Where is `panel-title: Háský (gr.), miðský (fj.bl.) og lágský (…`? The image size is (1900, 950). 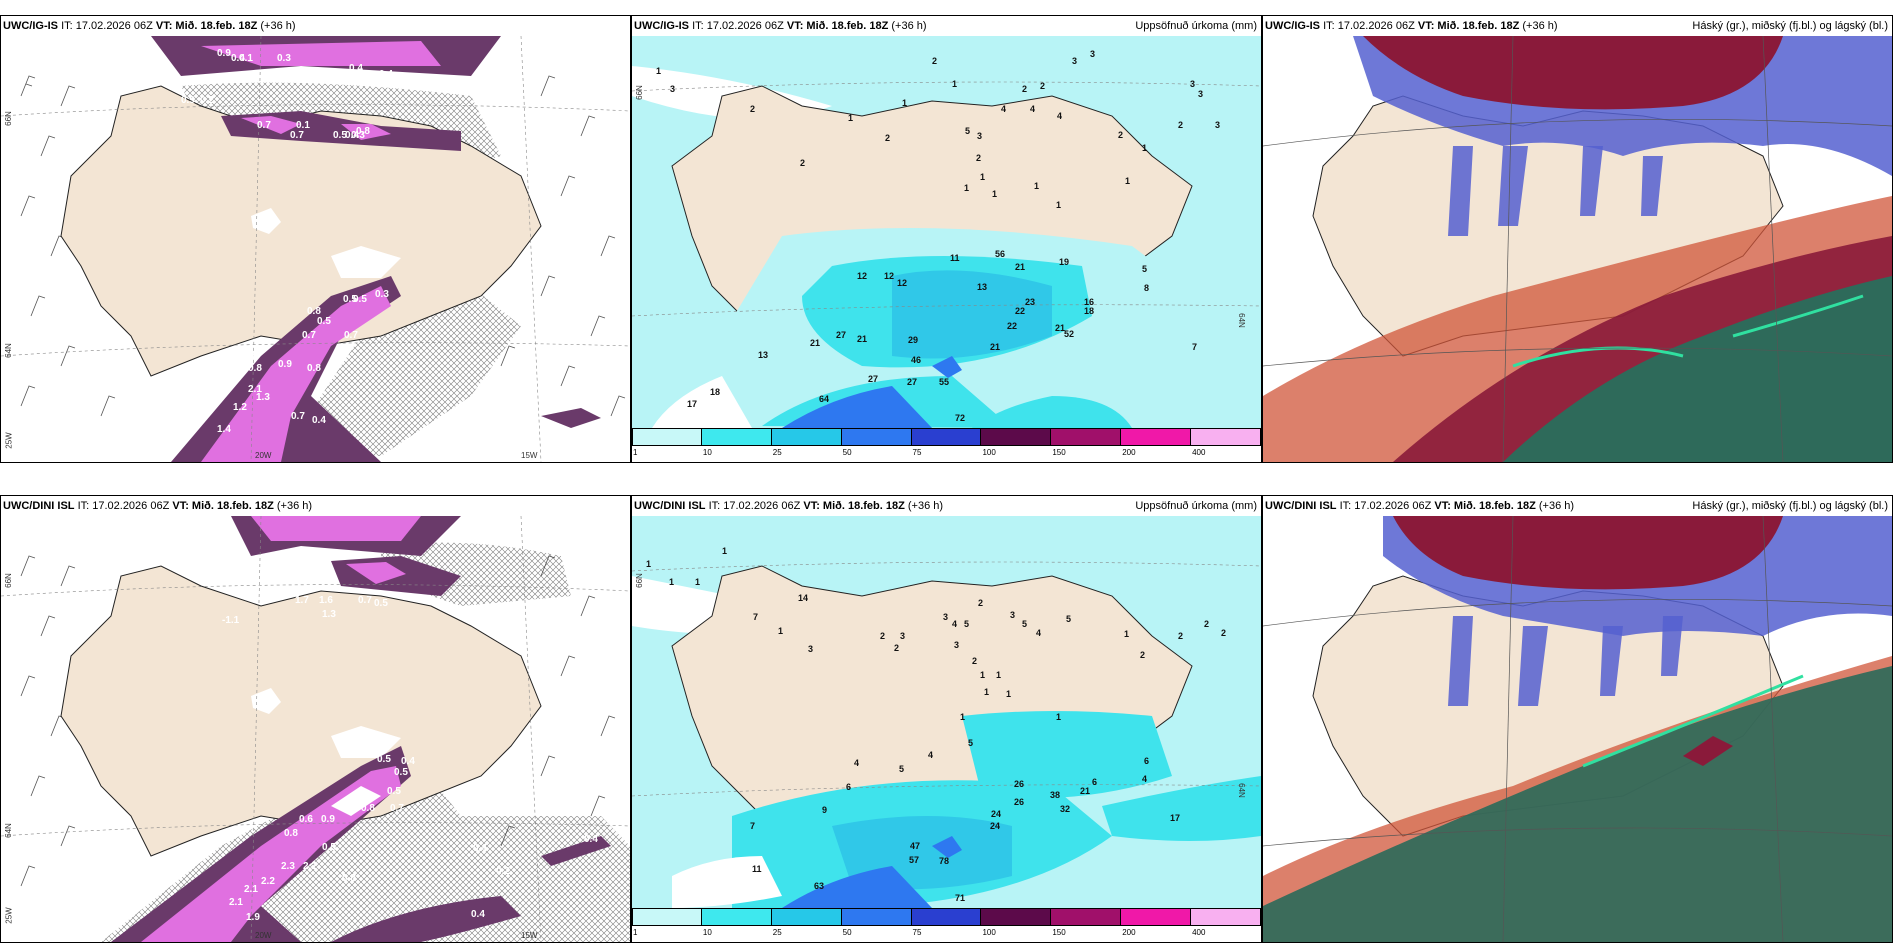
panel-title: Háský (gr.), miðský (fj.bl.) og lágský (… is located at coordinates (1790, 26).